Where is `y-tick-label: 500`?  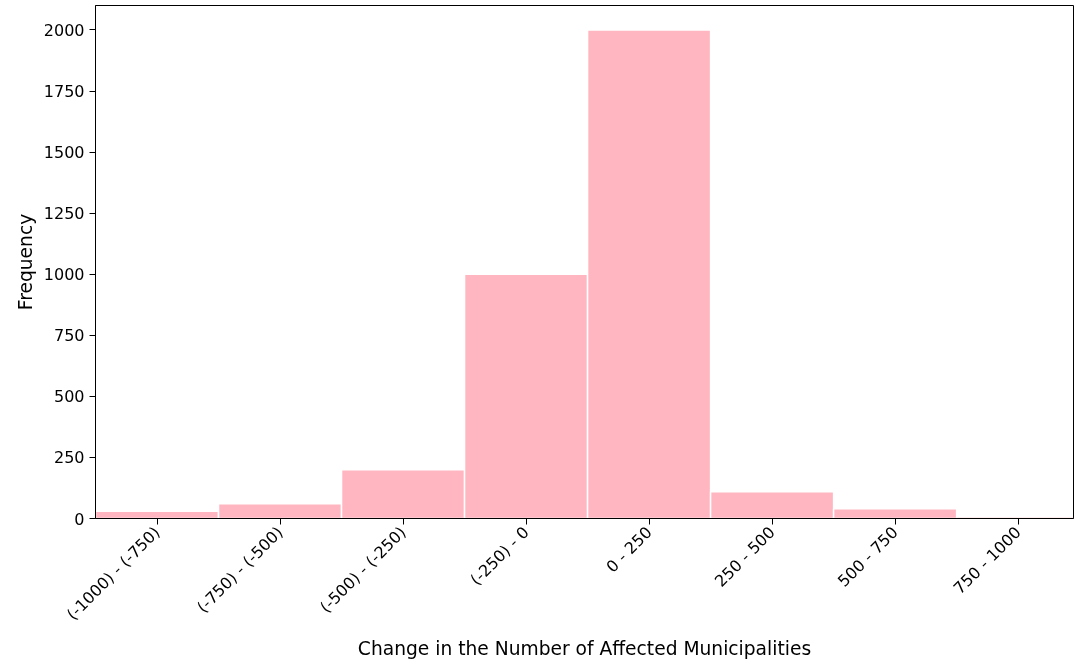
y-tick-label: 500 is located at coordinates (69, 397).